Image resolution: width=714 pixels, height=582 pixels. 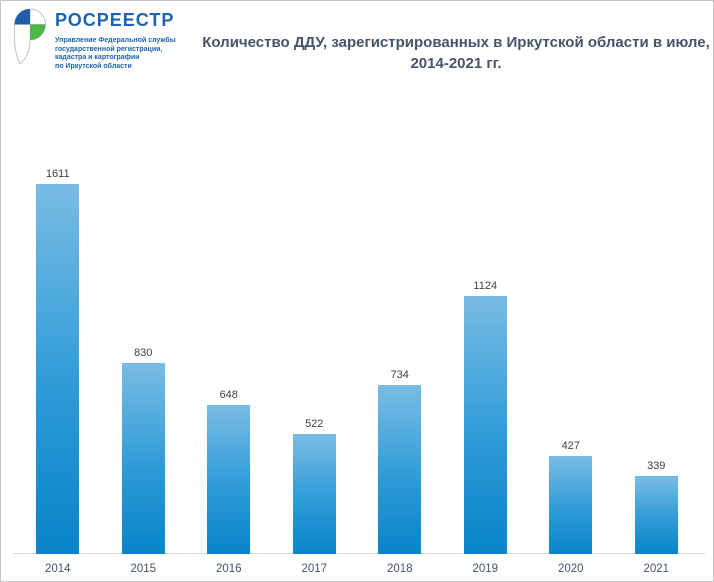 I want to click on bar-2017, so click(x=314, y=494).